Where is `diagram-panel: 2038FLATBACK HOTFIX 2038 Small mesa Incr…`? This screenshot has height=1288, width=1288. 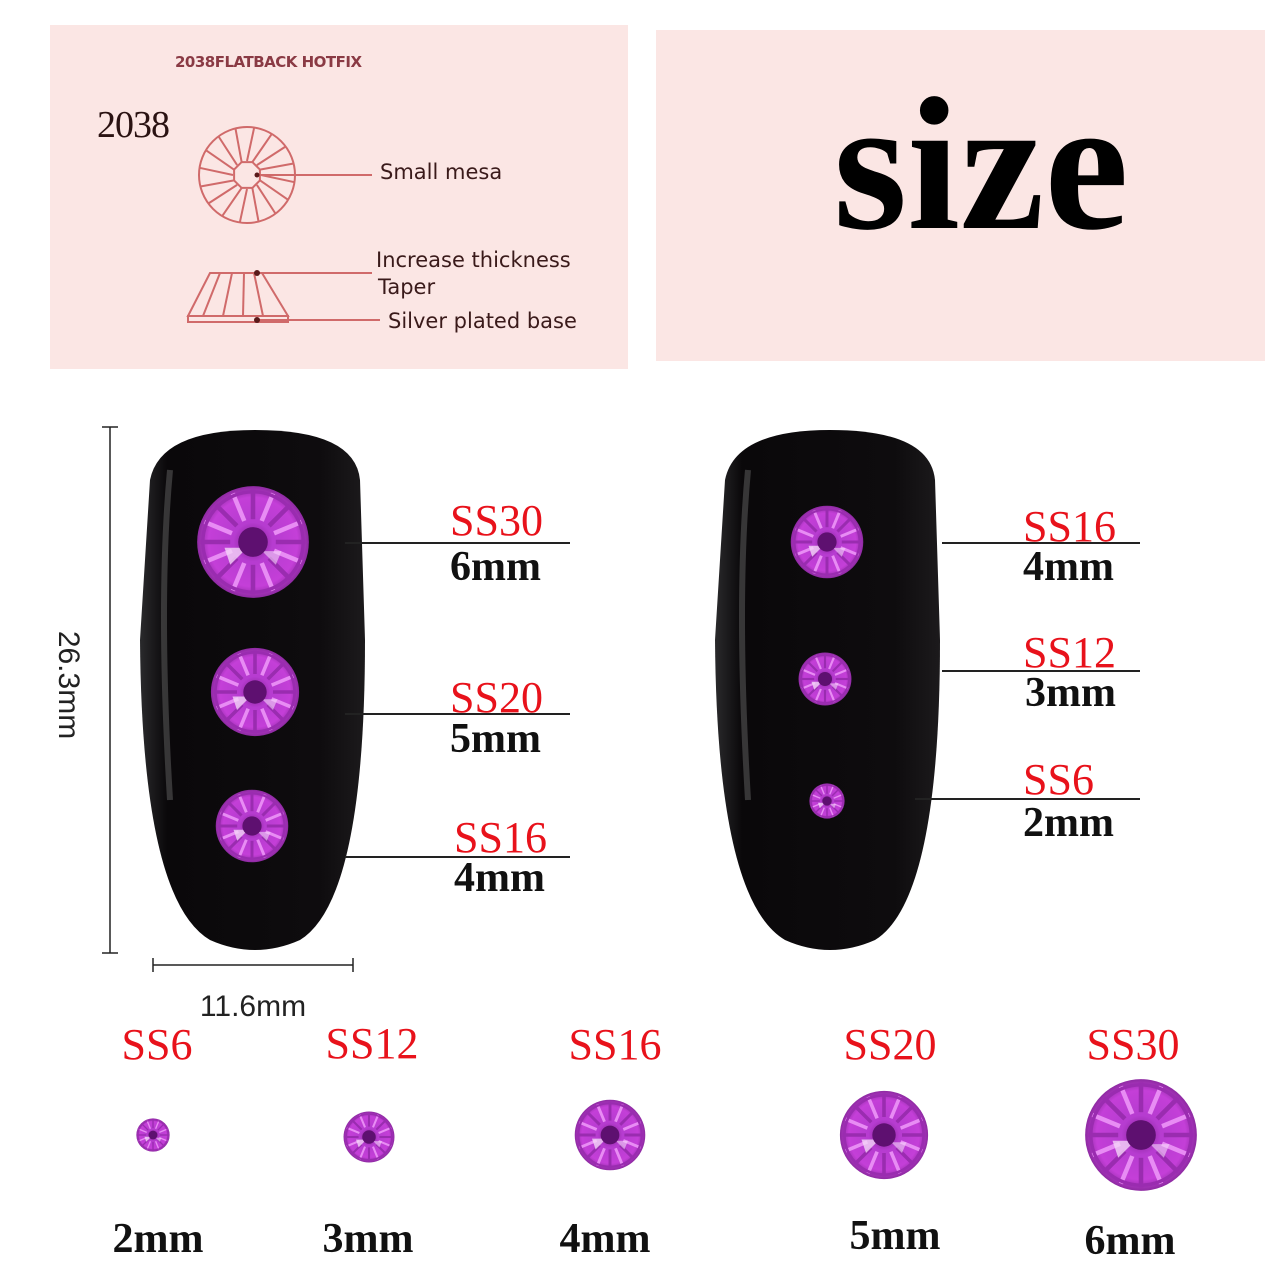
diagram-panel: 2038FLATBACK HOTFIX 2038 Small mesa Incr… is located at coordinates (339, 197).